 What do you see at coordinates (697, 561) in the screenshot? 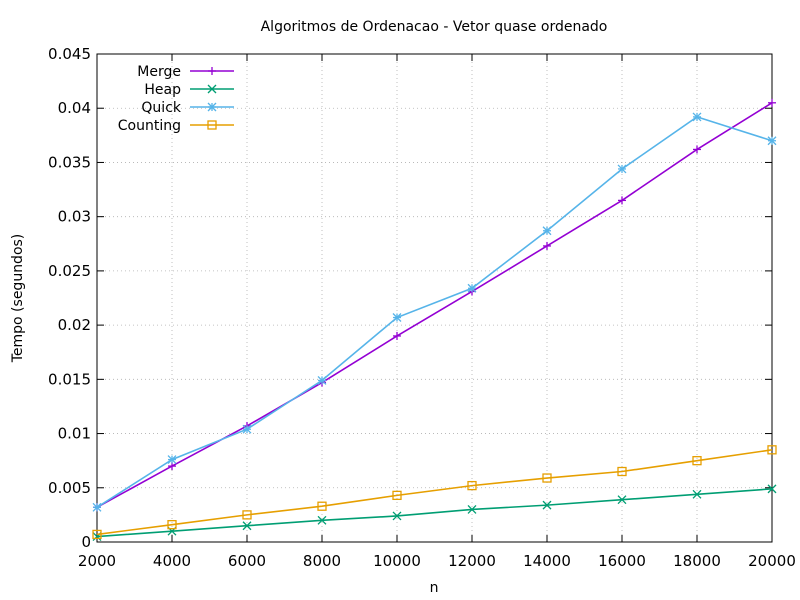
I see `x-tick-label: 18000` at bounding box center [697, 561].